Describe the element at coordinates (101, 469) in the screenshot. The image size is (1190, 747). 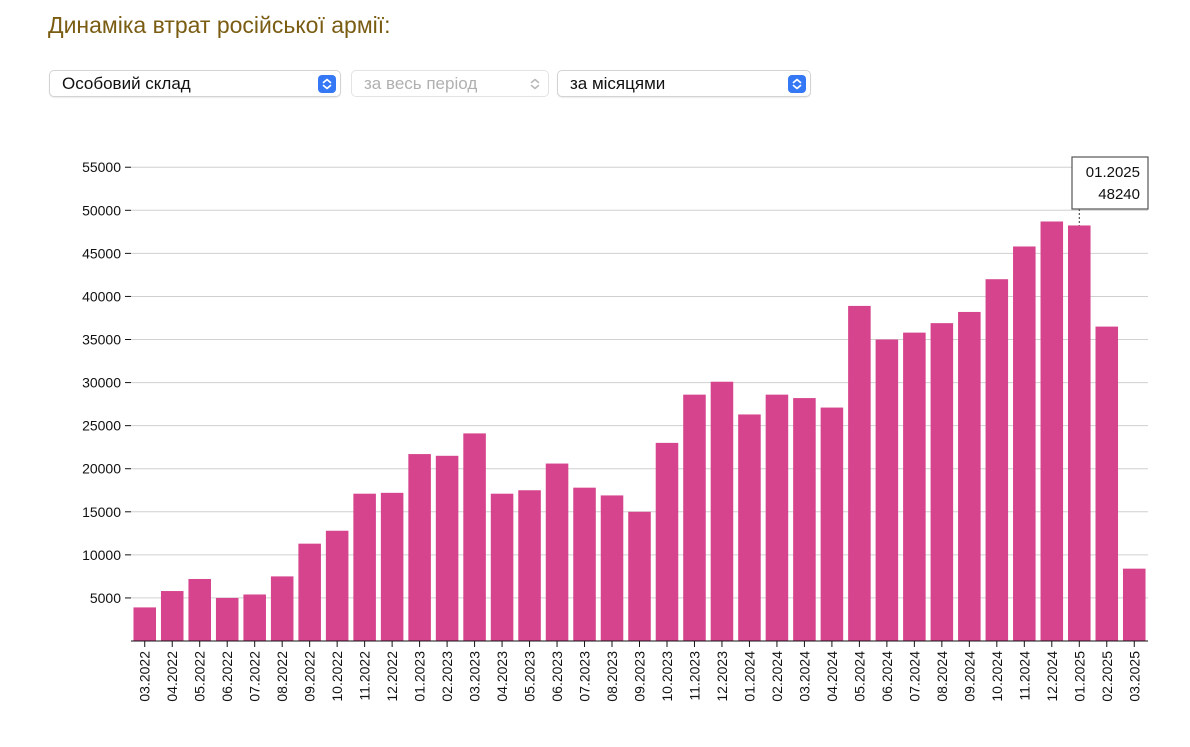
I see `y-tick-label: 20000` at that location.